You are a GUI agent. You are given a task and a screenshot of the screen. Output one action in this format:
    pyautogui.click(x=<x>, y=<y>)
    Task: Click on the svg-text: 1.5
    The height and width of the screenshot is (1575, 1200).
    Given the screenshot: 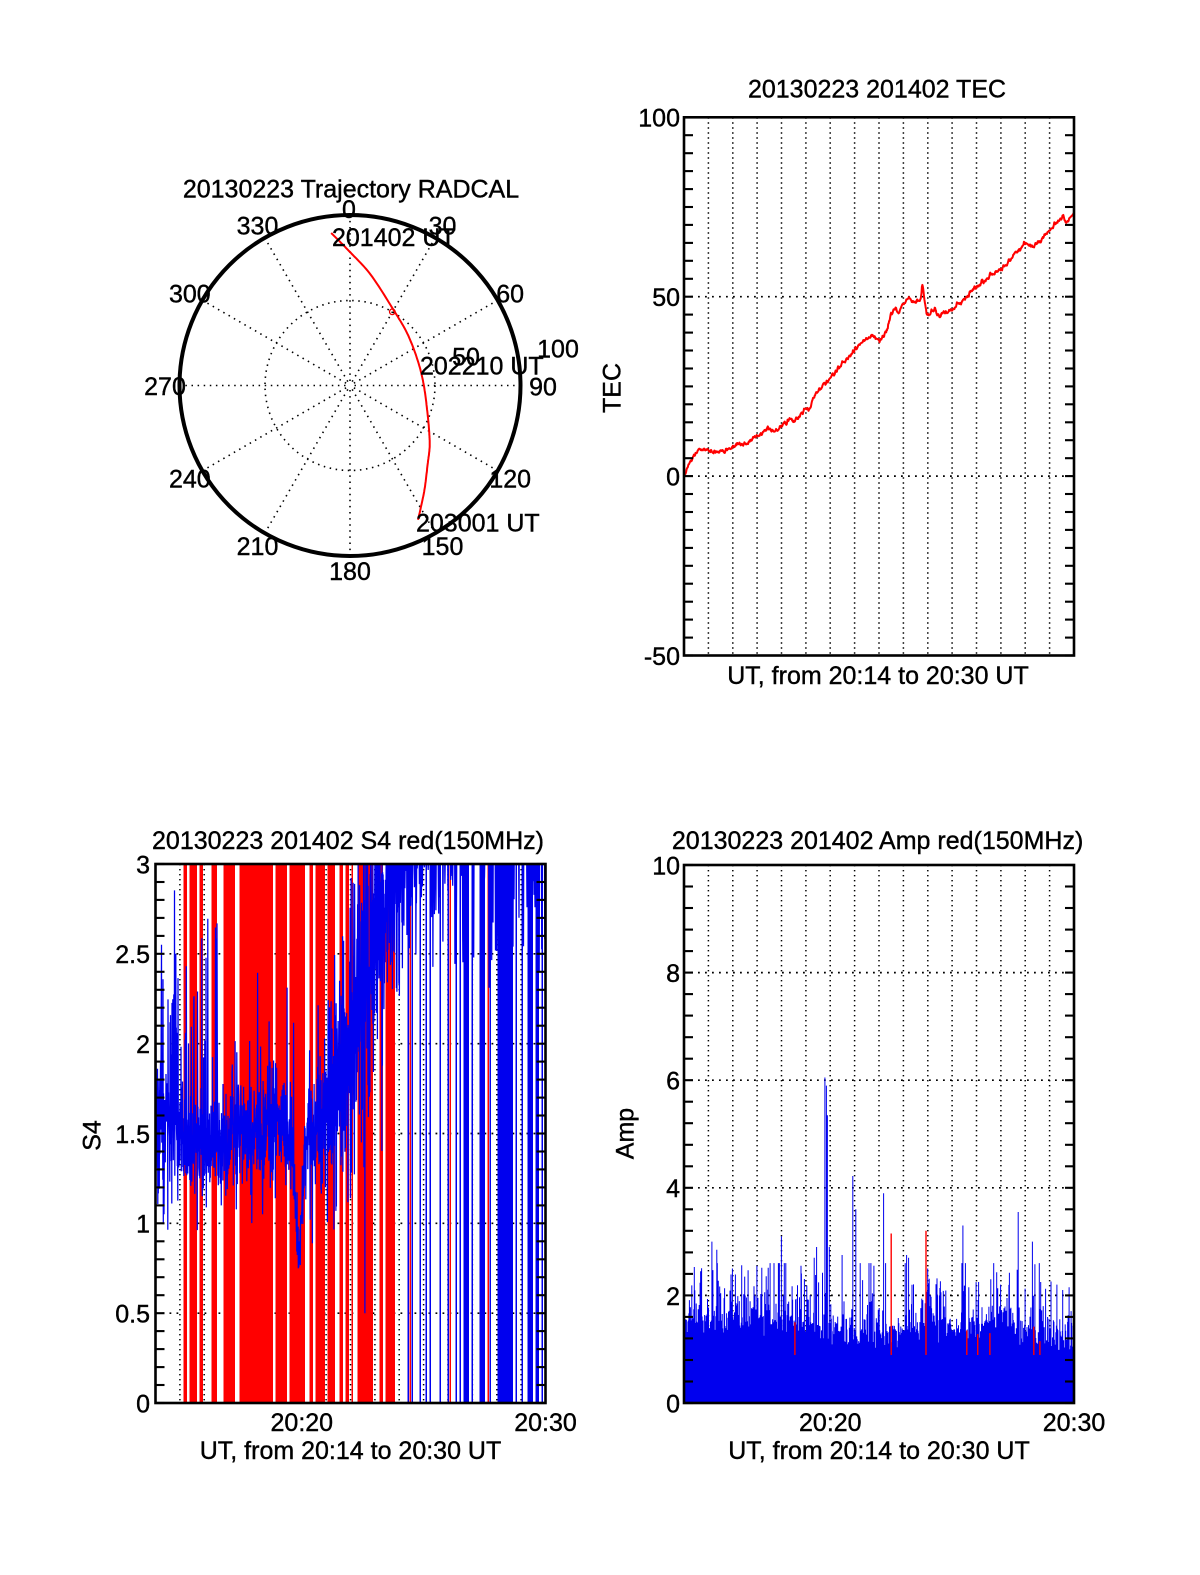 What is the action you would take?
    pyautogui.click(x=132, y=1135)
    